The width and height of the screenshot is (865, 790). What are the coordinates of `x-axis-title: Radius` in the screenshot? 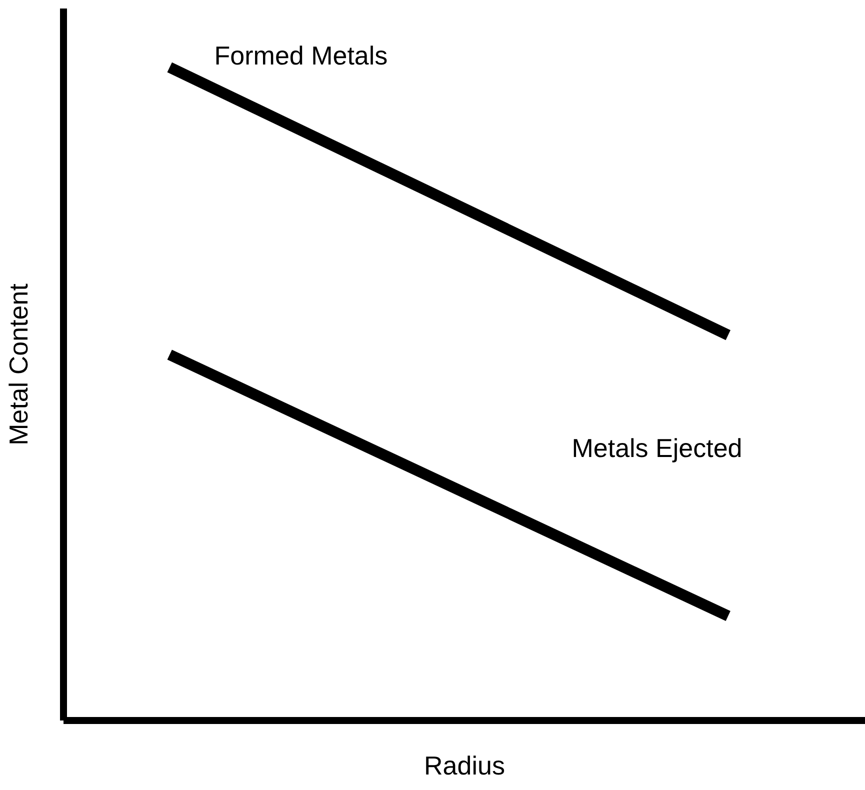 It's located at (464, 765).